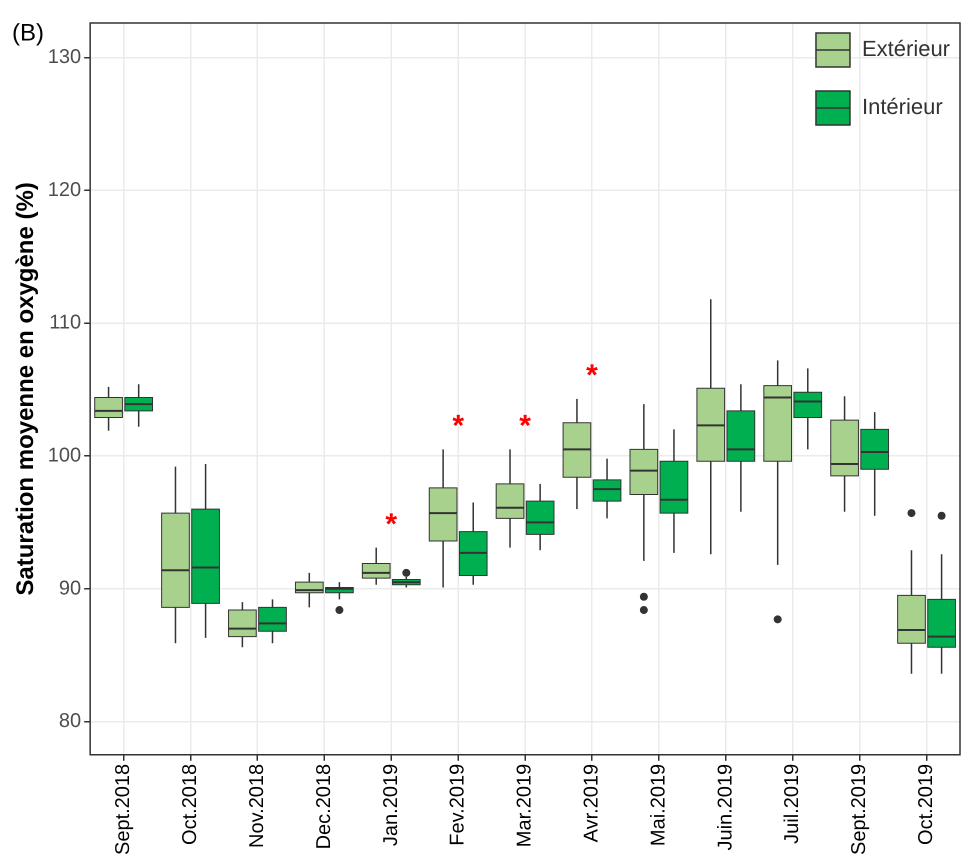 The width and height of the screenshot is (978, 868). Describe the element at coordinates (26, 389) in the screenshot. I see `y-axis-title: Saturation moyenne en oxygène (%)` at that location.